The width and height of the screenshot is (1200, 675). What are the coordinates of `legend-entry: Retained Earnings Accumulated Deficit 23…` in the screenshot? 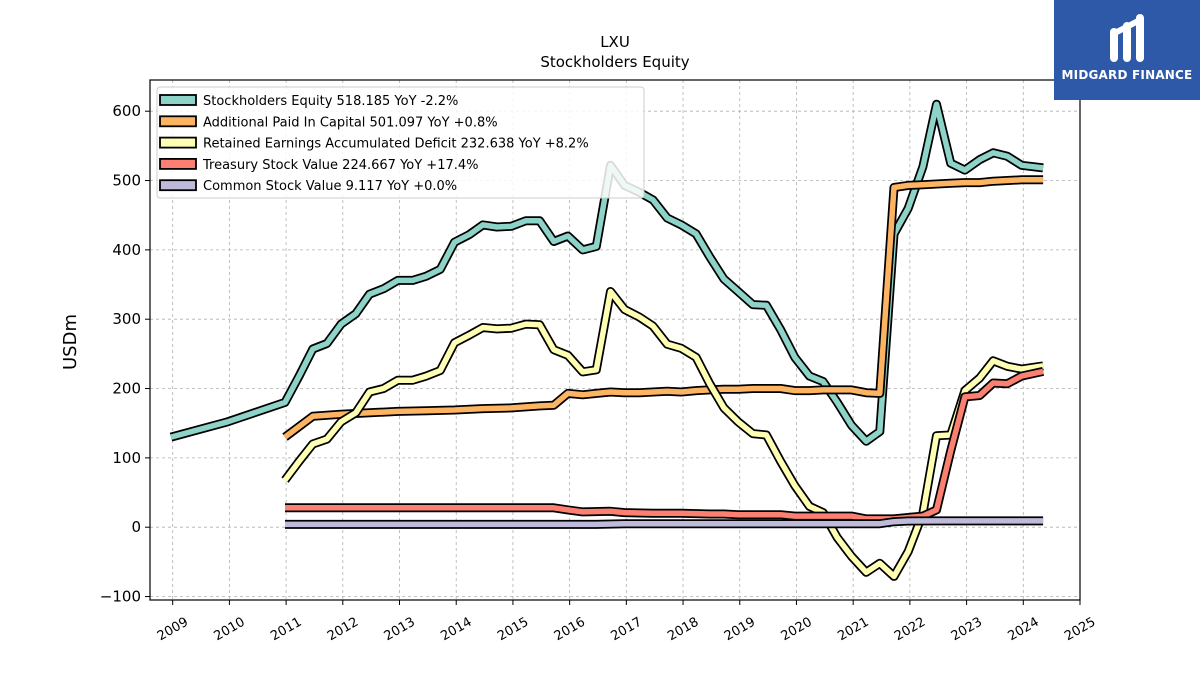 It's located at (396, 144).